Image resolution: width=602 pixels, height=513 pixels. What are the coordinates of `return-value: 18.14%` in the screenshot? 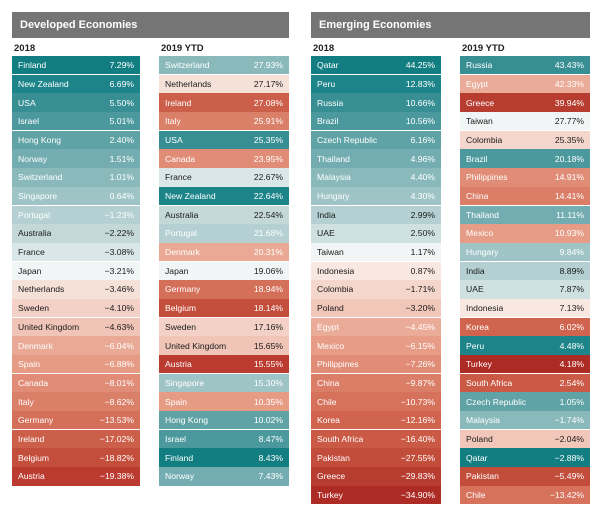 It's located at (268, 308).